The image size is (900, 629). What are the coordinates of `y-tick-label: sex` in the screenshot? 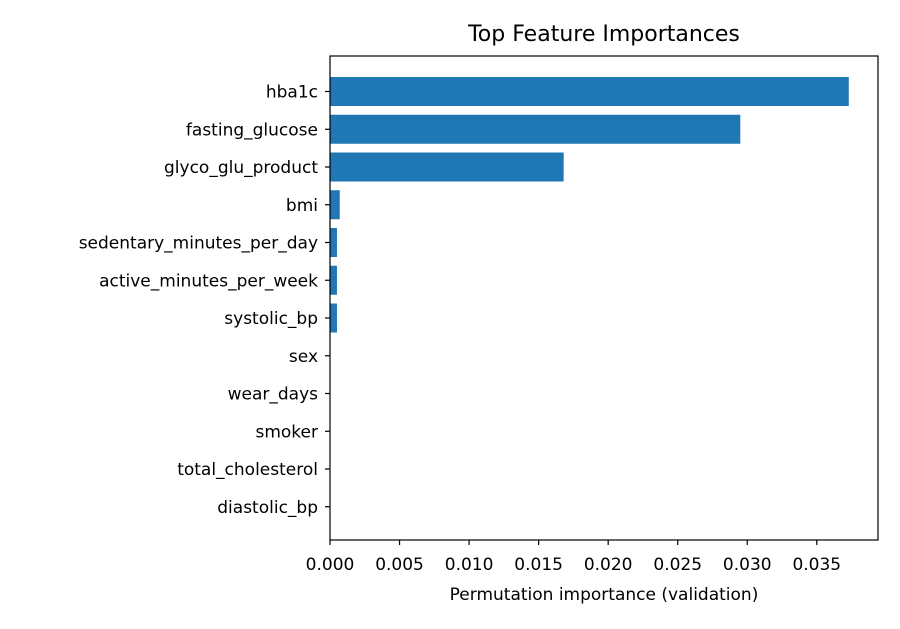 It's located at (303, 357).